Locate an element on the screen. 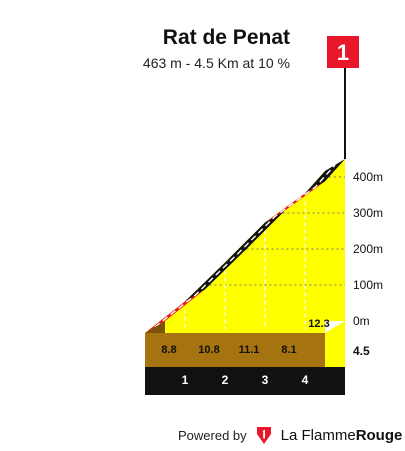  y-axis-label: 400m is located at coordinates (368, 177).